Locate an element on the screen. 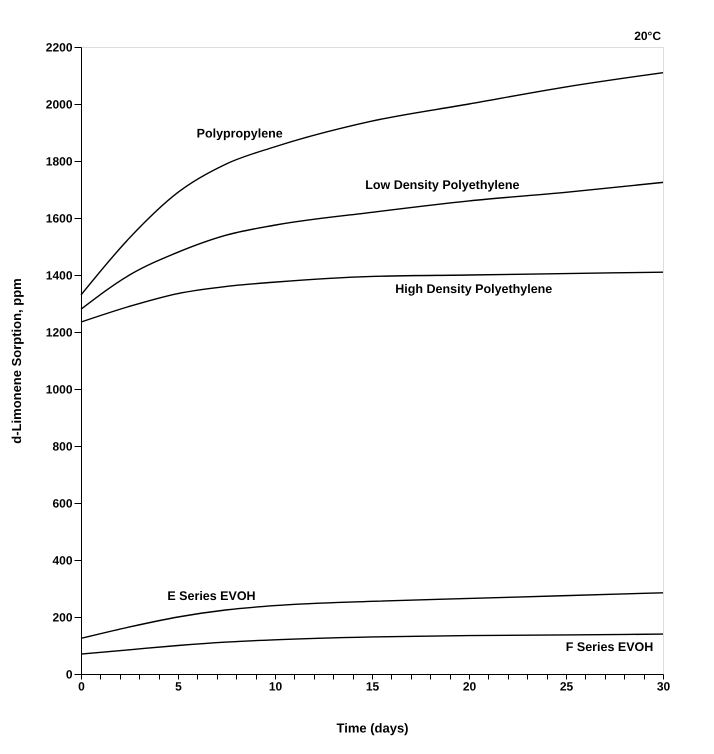  series-label: F Series EVOH is located at coordinates (610, 647).